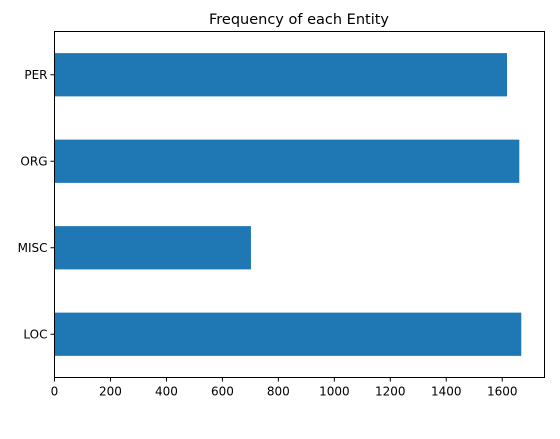  Describe the element at coordinates (281, 75) in the screenshot. I see `bar-per` at that location.